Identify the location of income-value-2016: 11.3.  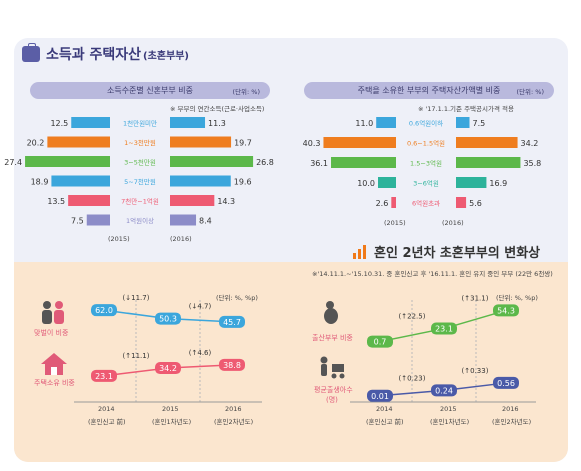
(217, 123).